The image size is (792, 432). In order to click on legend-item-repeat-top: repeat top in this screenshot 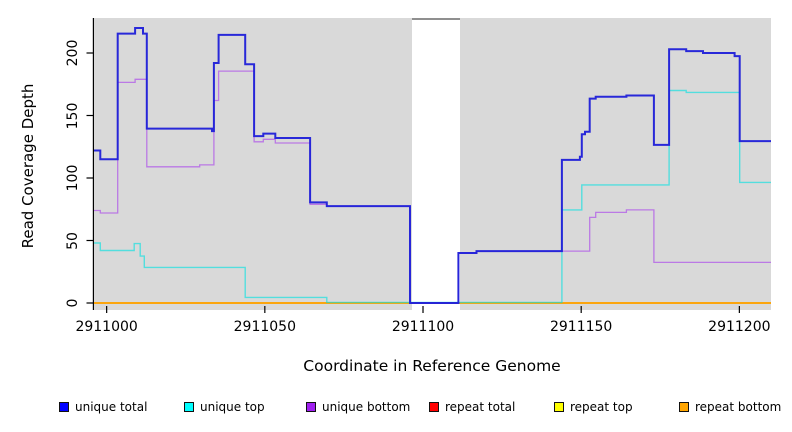, I will do `click(593, 407)`.